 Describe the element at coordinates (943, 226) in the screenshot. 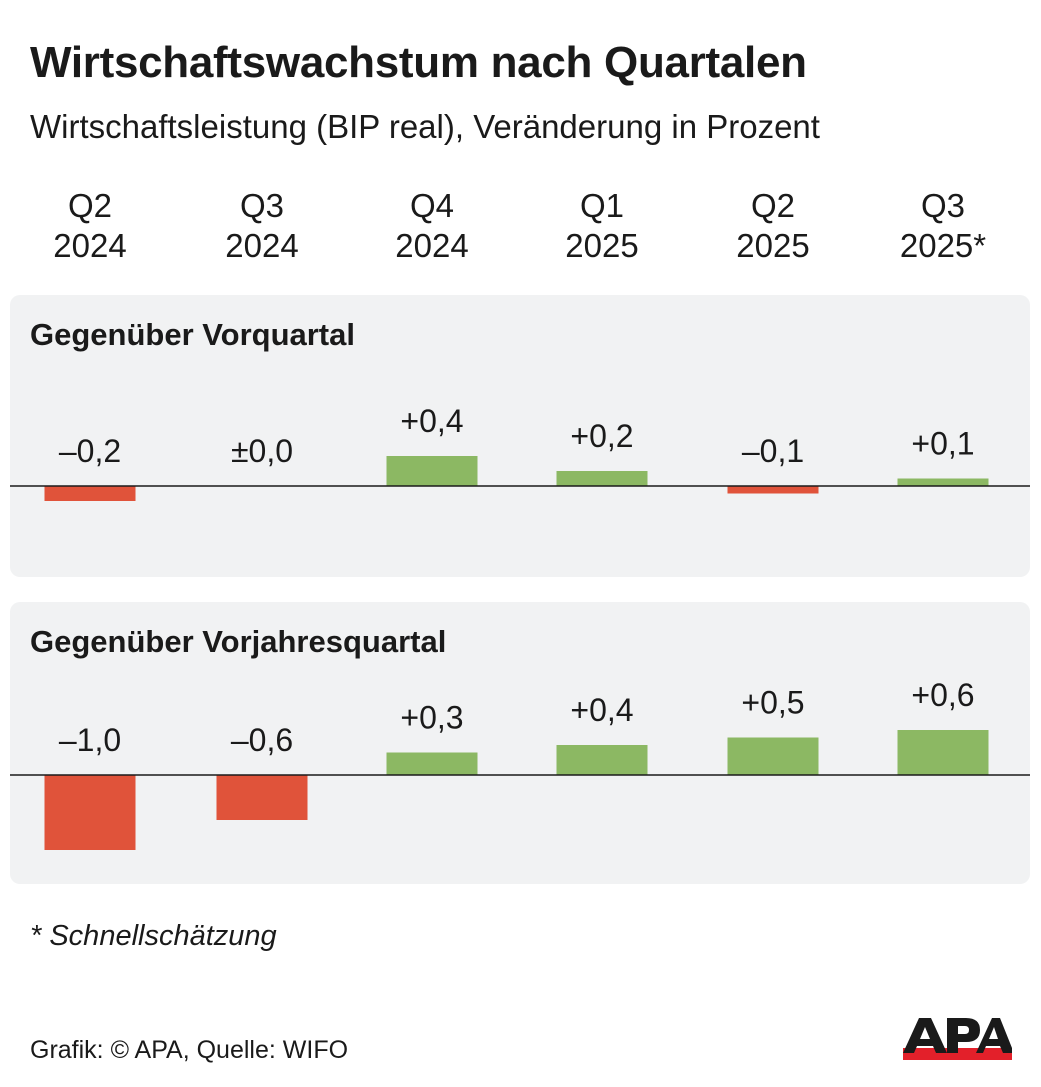

I see `quarter-header: Q3 2025*` at that location.